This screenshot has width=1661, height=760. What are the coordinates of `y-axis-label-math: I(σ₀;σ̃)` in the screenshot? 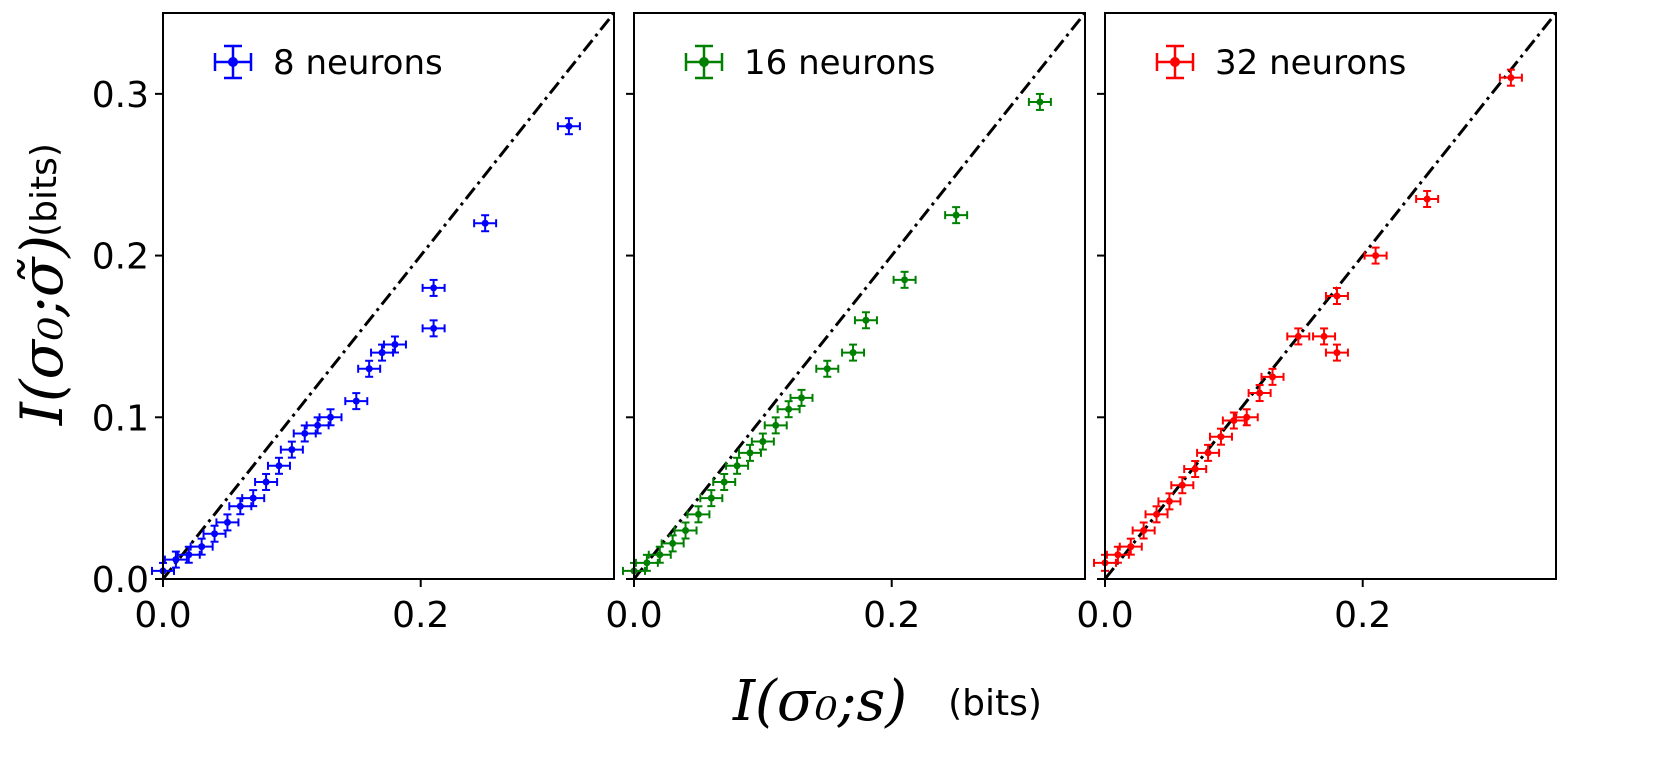 It's located at (42, 330).